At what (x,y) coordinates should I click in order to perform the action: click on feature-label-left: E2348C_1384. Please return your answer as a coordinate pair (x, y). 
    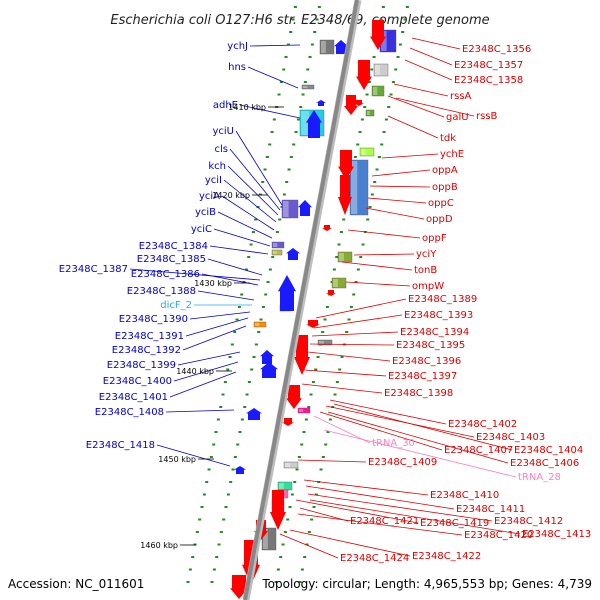
    Looking at the image, I should click on (173, 246).